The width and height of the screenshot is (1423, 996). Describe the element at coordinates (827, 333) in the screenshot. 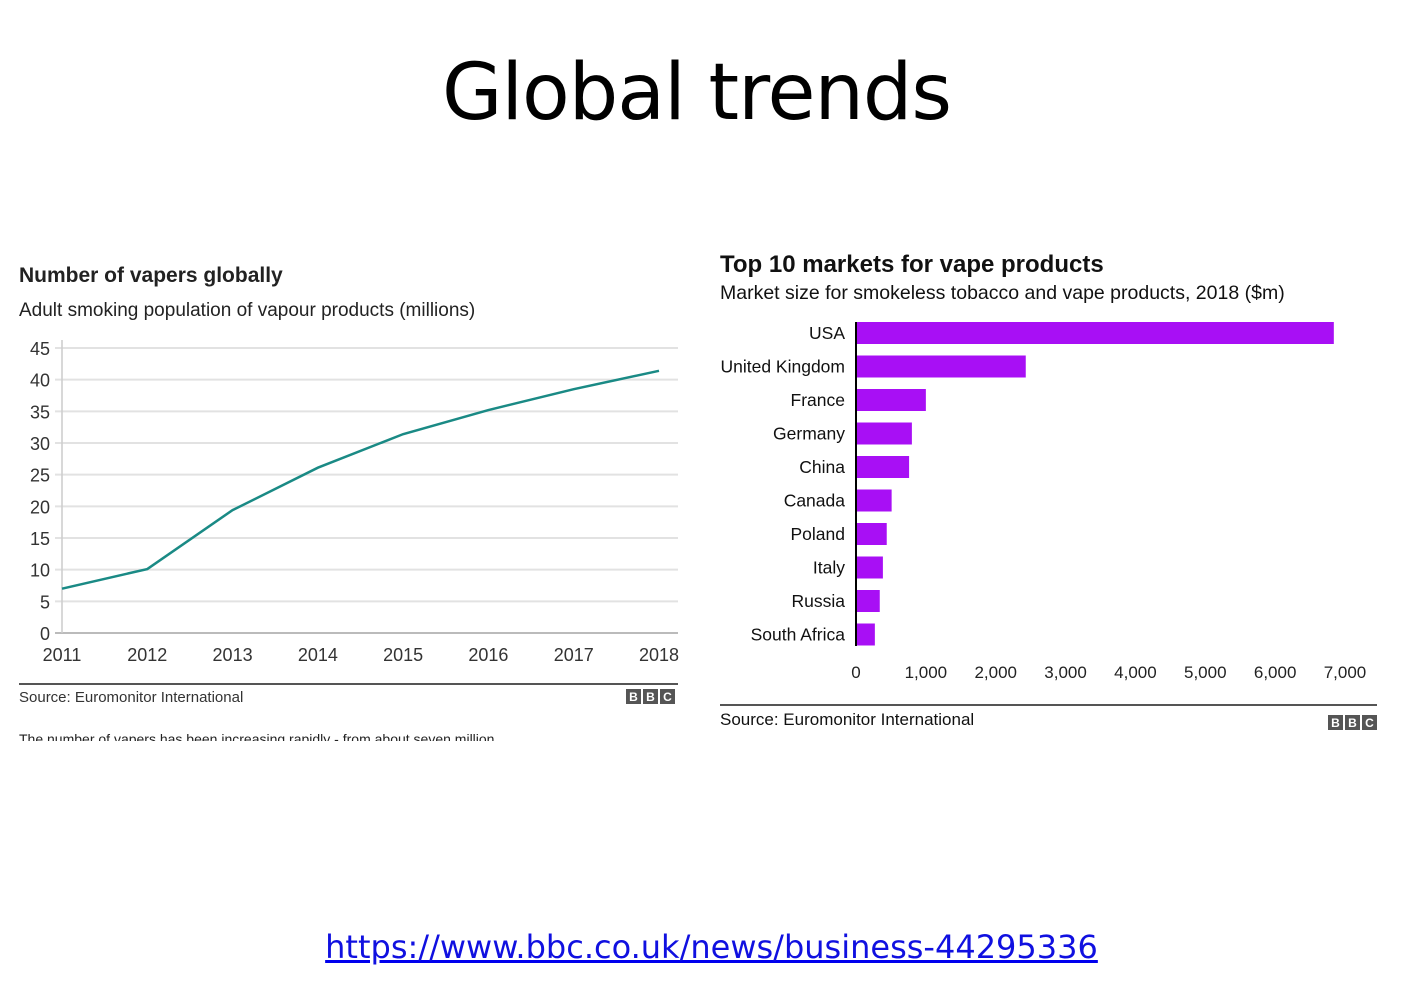

I see `category-label: USA` at that location.